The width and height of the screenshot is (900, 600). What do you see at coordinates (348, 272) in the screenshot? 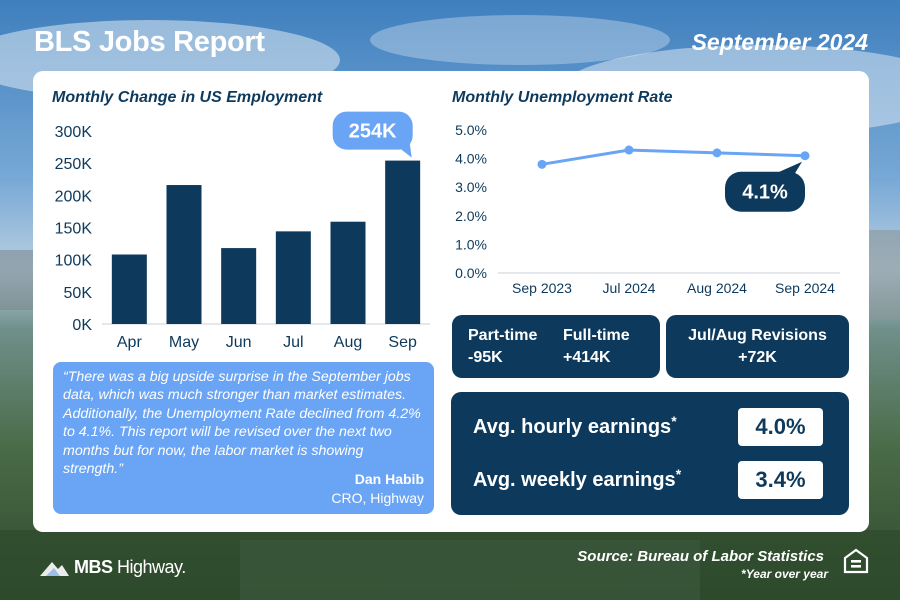
I see `bar-aug` at bounding box center [348, 272].